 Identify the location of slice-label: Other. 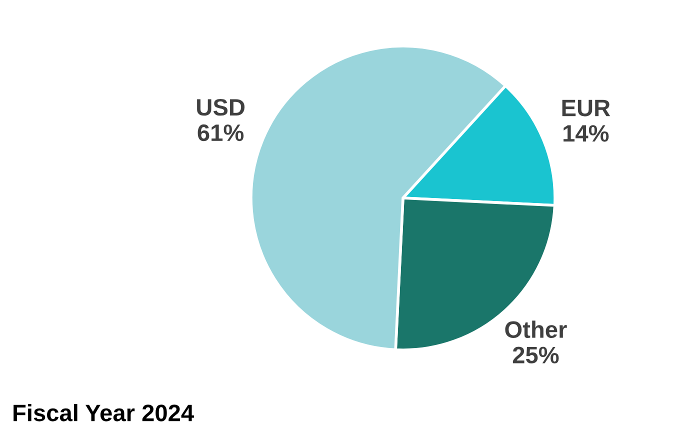
(536, 329).